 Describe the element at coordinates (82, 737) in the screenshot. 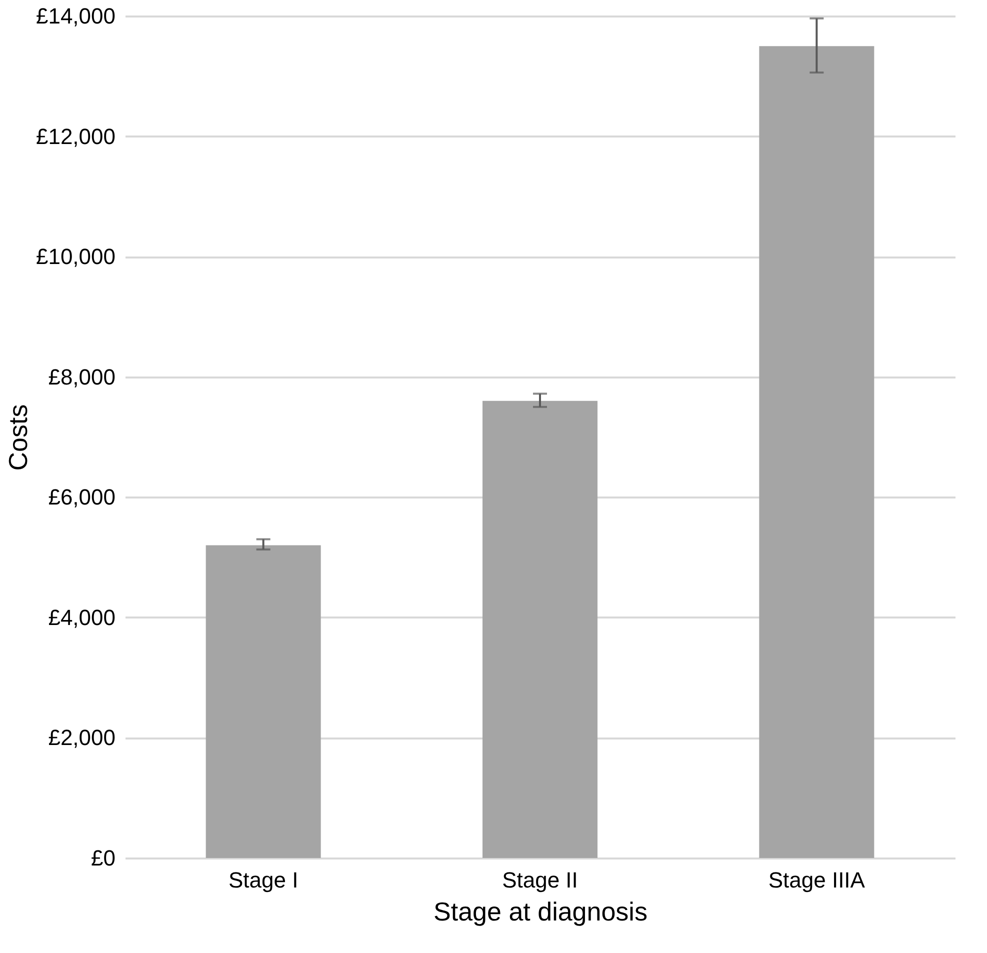

I see `y-tick-label: £2,000` at that location.